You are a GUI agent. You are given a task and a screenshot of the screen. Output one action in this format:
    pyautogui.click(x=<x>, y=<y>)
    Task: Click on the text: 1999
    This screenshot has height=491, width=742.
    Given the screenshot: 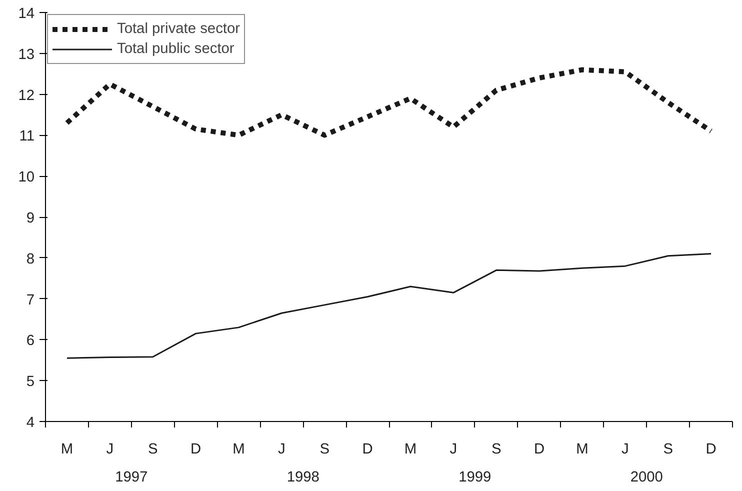 What is the action you would take?
    pyautogui.click(x=475, y=478)
    